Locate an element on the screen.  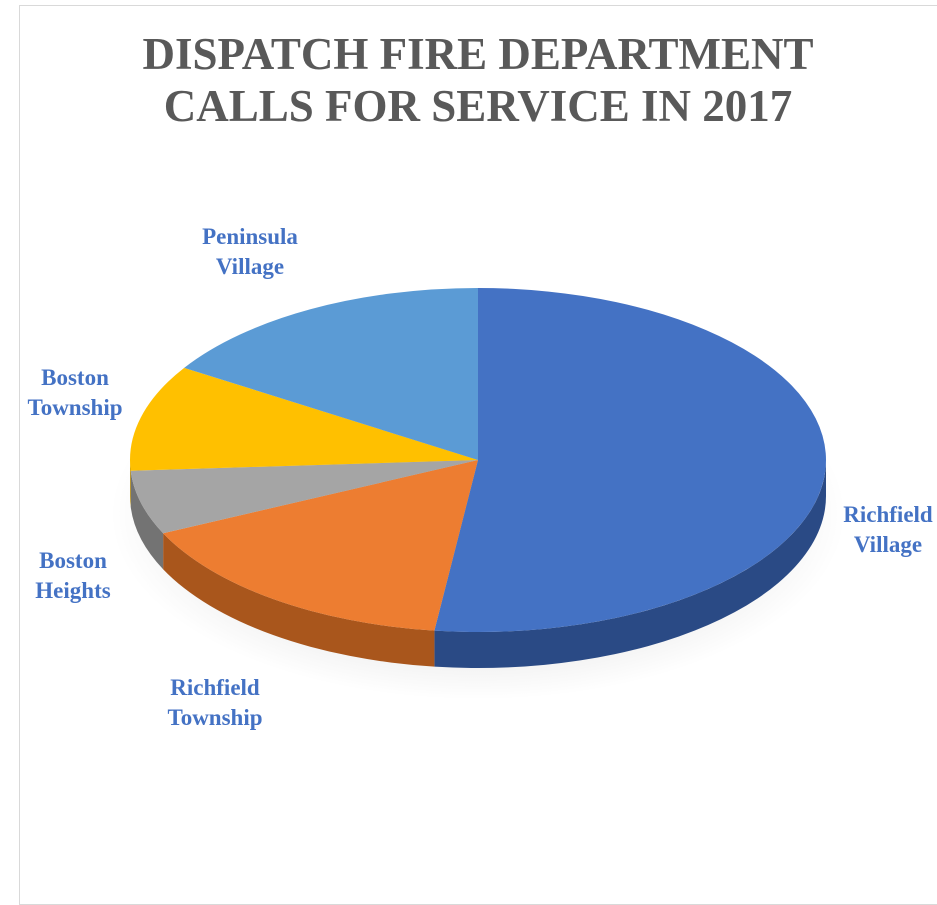
slice-peninsula-village is located at coordinates (331, 374).